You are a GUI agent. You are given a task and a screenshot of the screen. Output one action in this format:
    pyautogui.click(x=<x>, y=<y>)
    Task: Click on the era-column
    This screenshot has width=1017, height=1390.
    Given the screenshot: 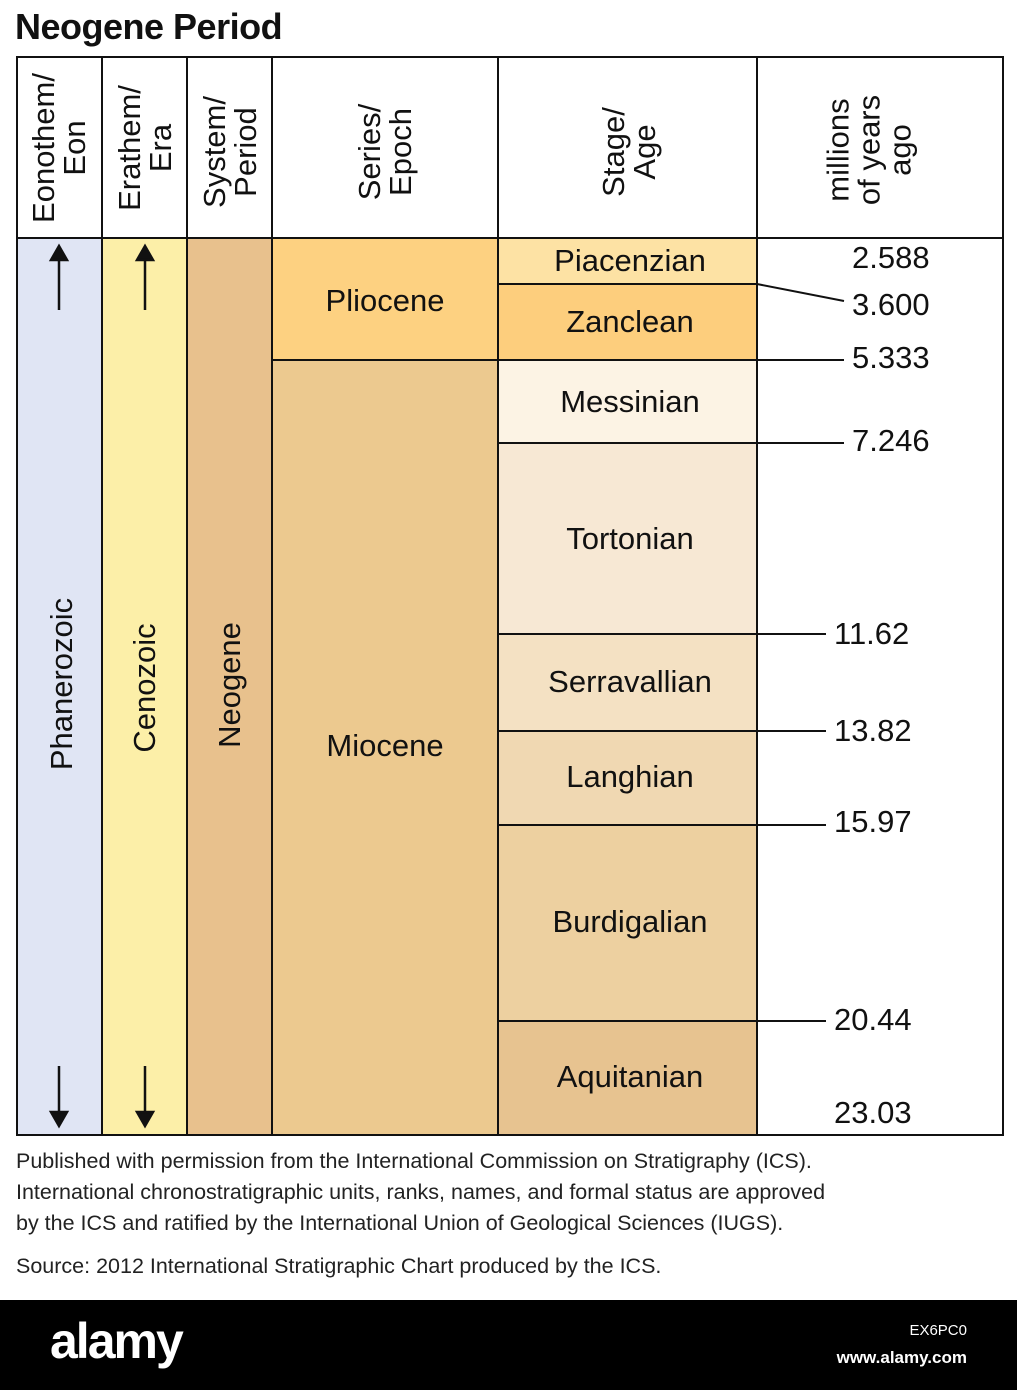 What is the action you would take?
    pyautogui.click(x=144, y=686)
    